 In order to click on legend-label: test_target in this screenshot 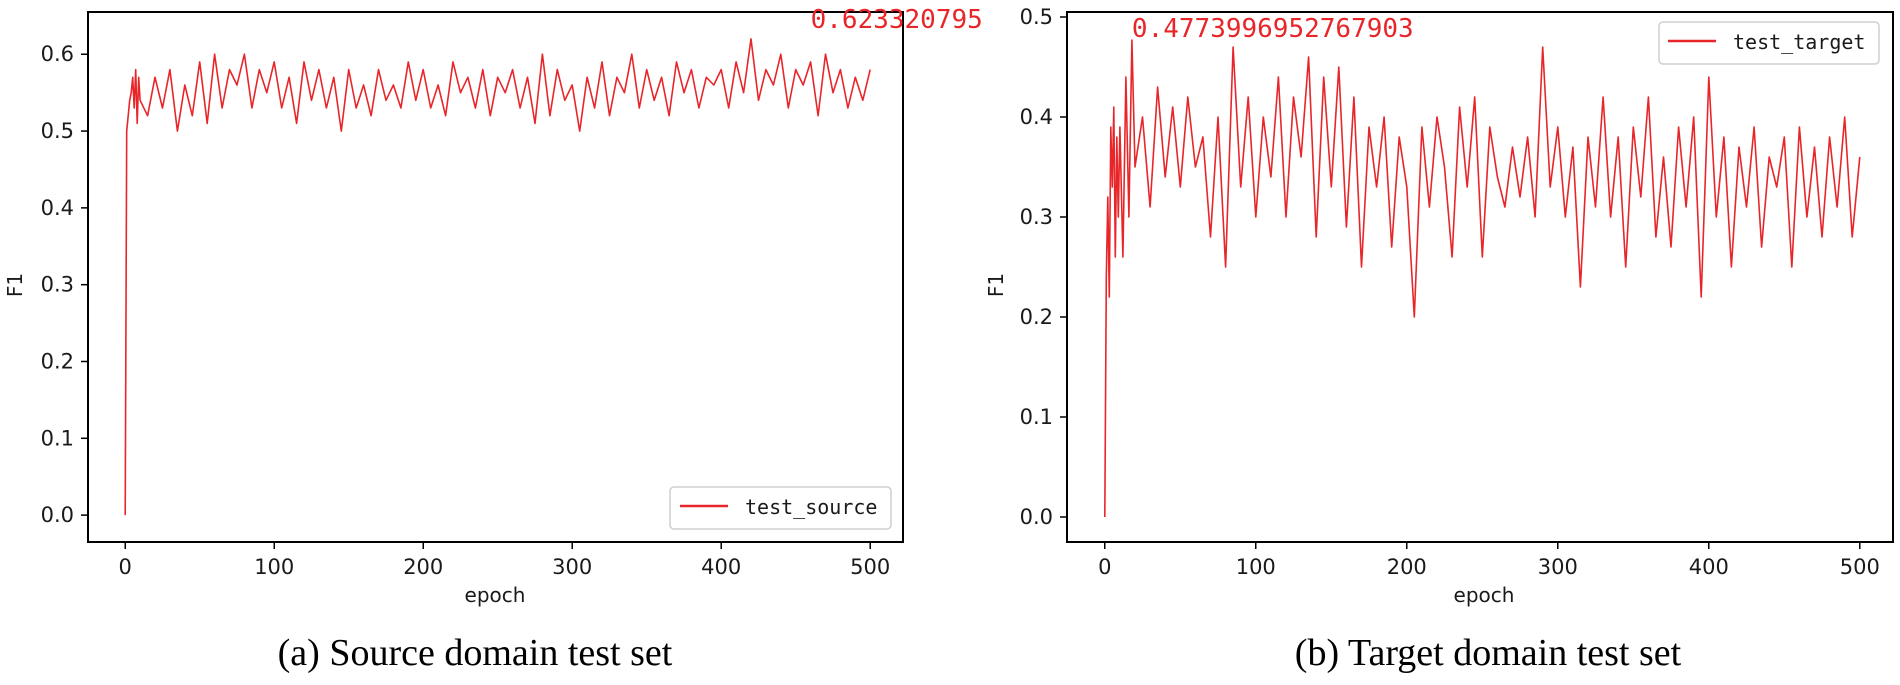, I will do `click(1799, 42)`.